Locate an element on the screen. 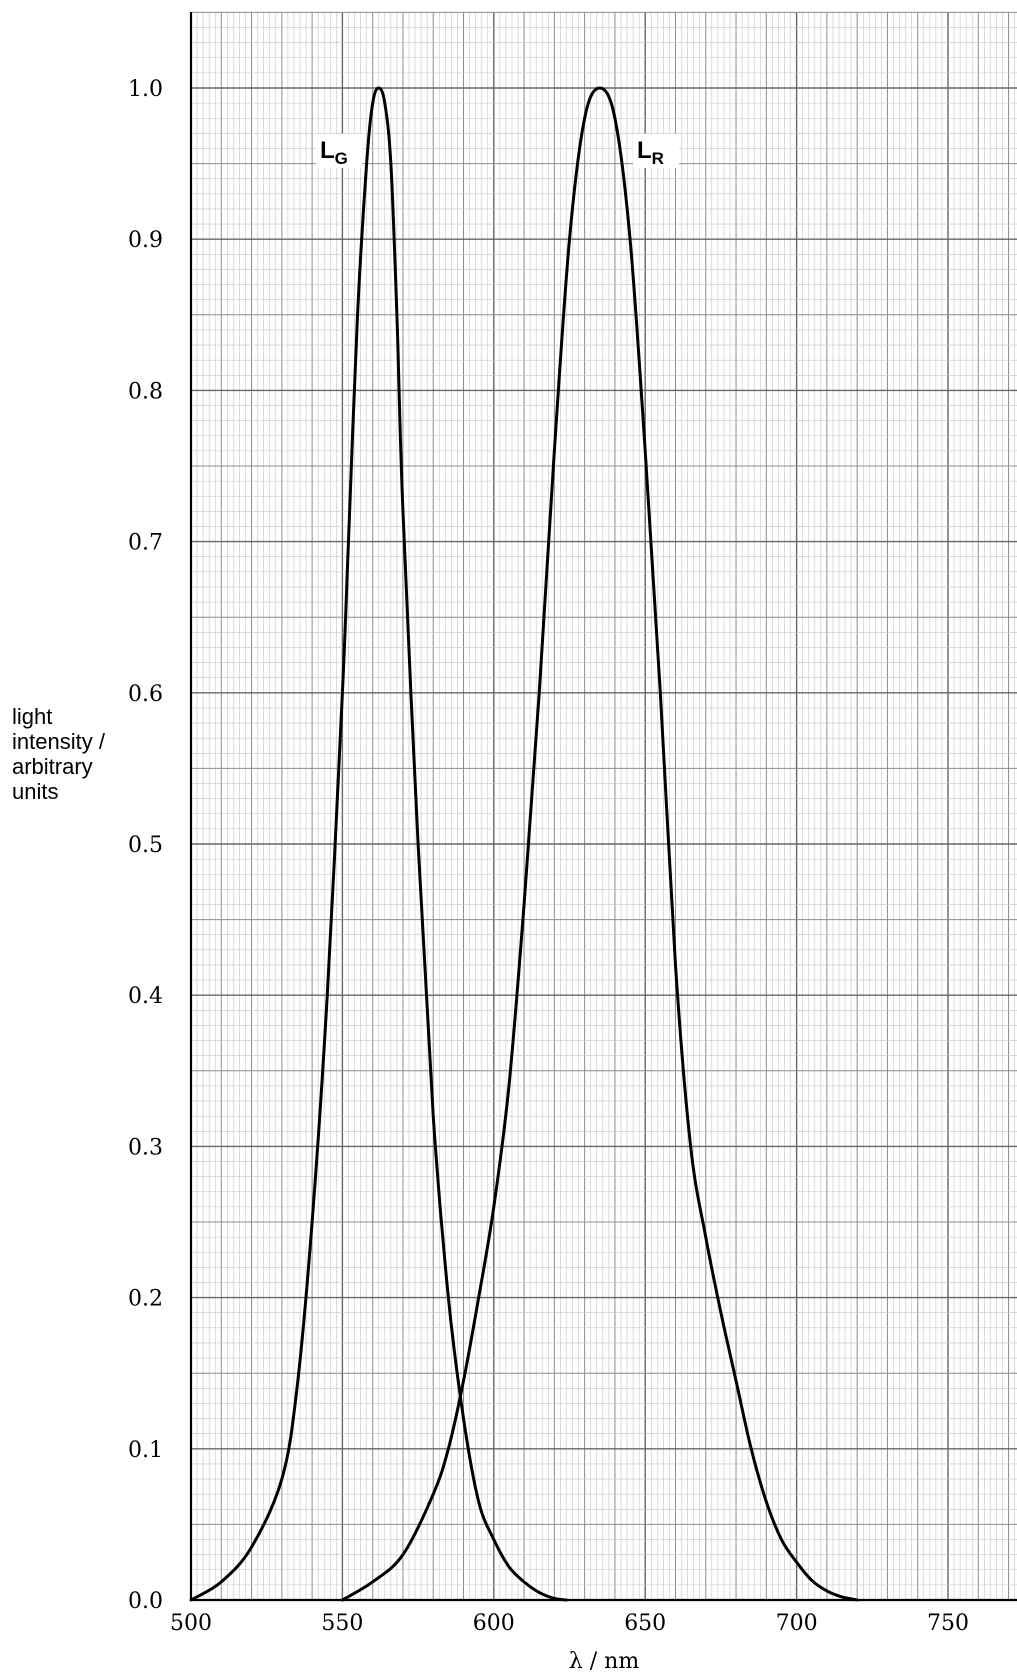  y-tick-label: 1.0 is located at coordinates (145, 89).